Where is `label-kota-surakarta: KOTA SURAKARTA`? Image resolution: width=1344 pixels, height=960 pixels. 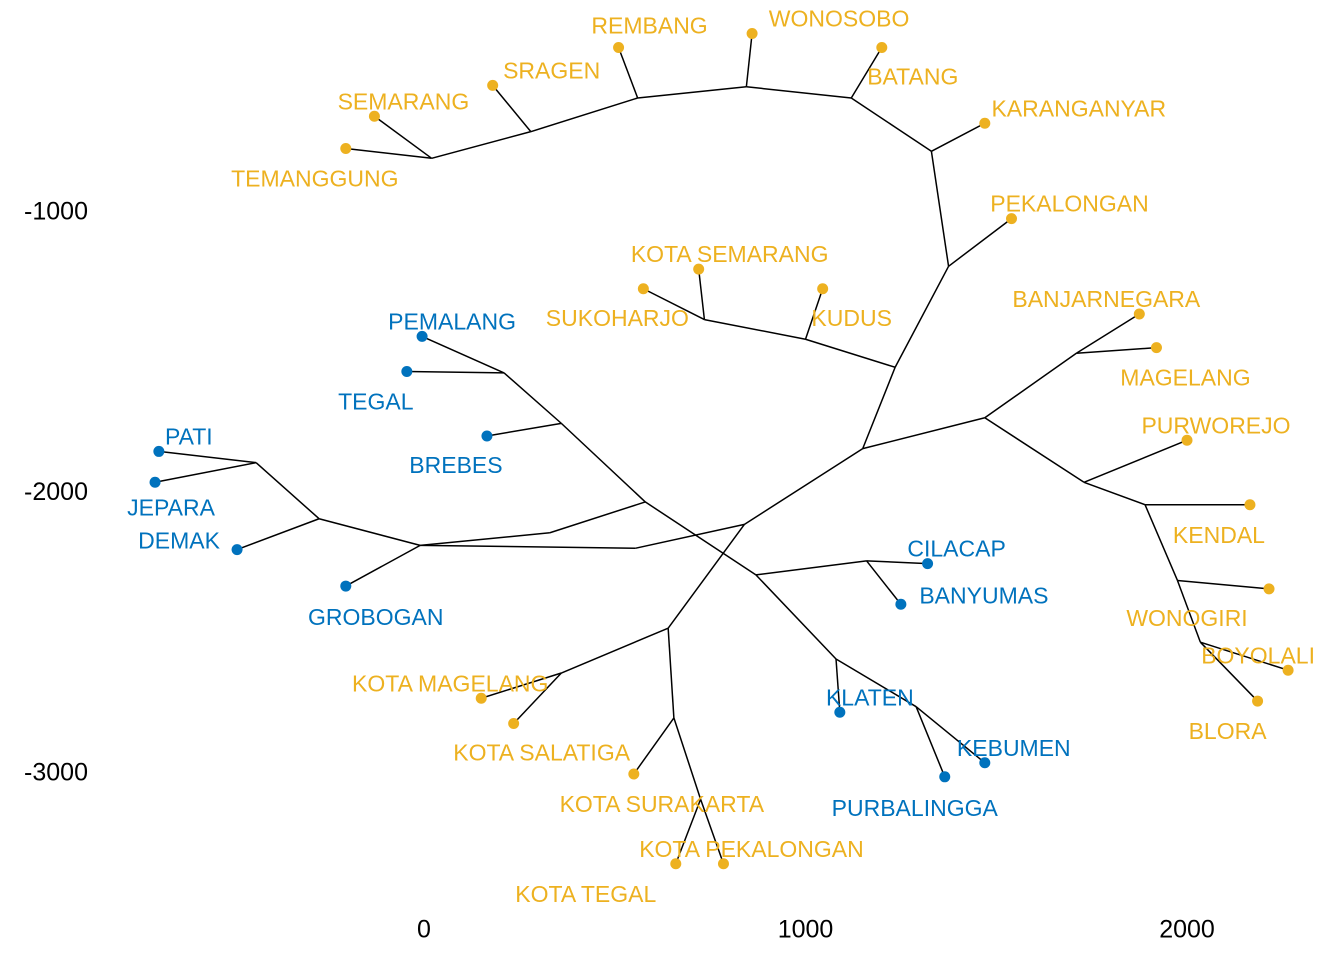
label-kota-surakarta: KOTA SURAKARTA is located at coordinates (662, 804).